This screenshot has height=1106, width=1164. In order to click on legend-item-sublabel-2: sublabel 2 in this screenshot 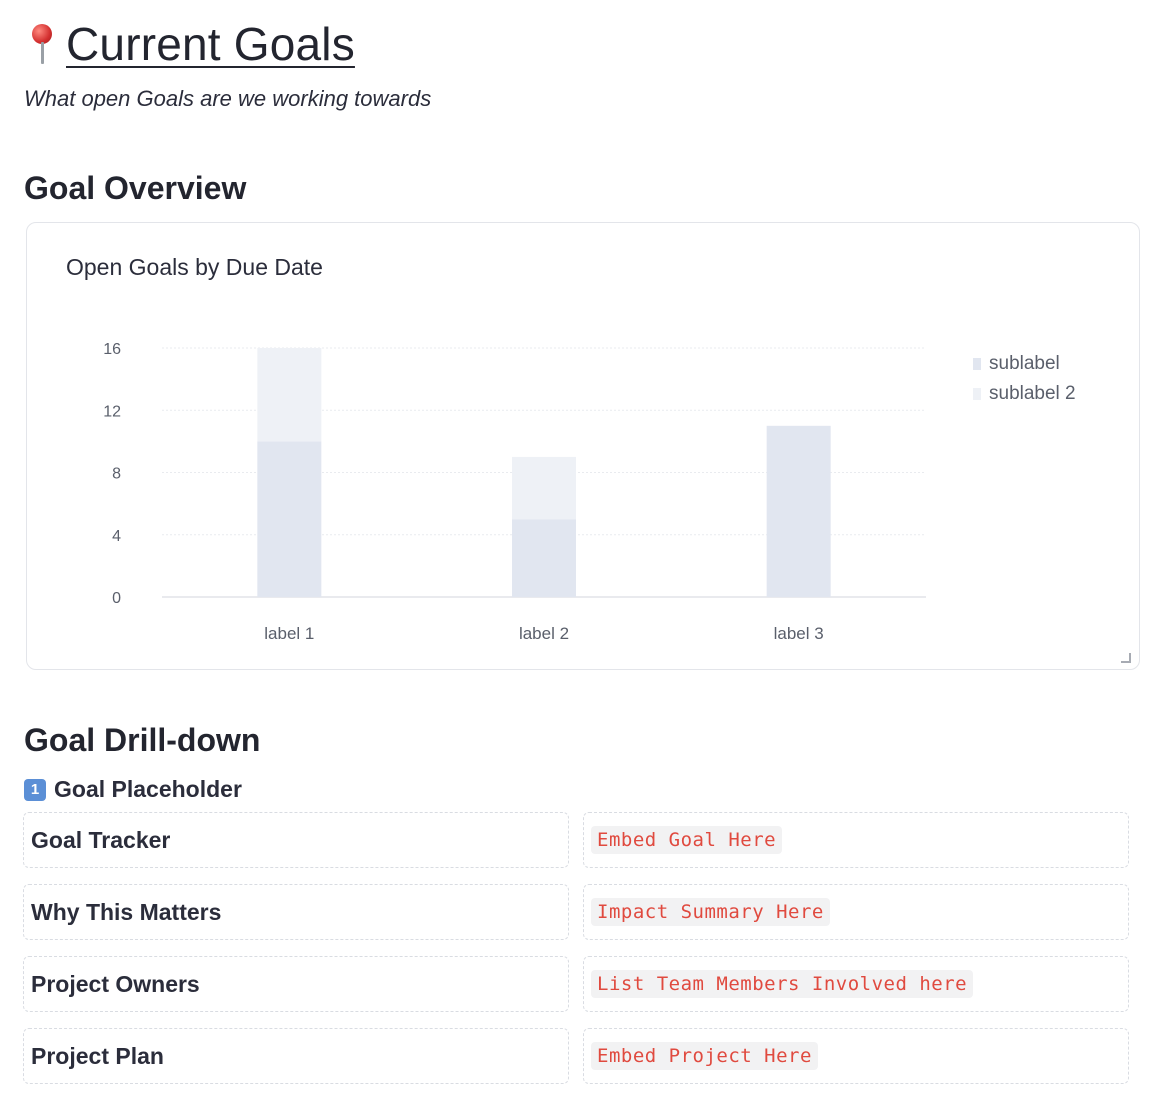, I will do `click(1024, 394)`.